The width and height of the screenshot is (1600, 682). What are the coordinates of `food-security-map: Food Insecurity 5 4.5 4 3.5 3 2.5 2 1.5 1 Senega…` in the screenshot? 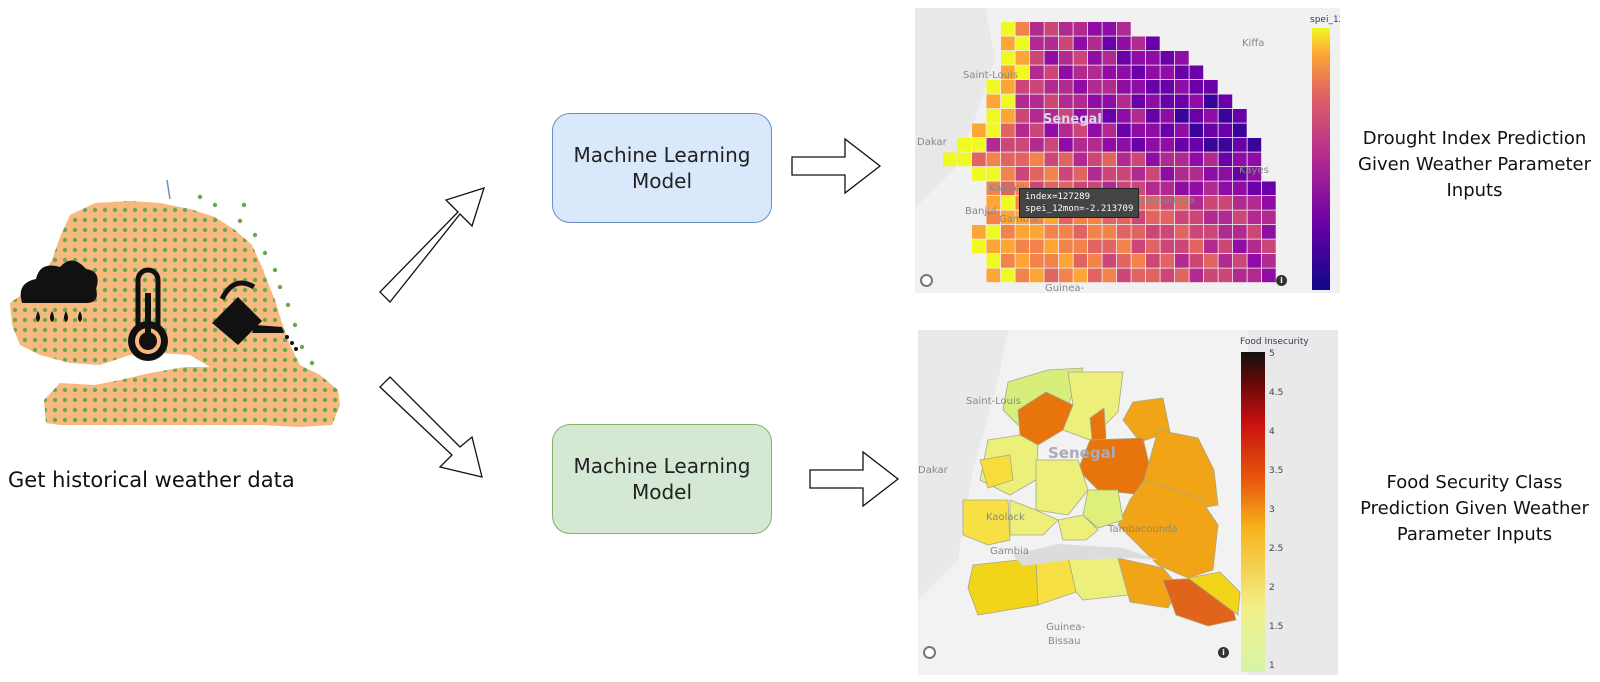 It's located at (1128, 502).